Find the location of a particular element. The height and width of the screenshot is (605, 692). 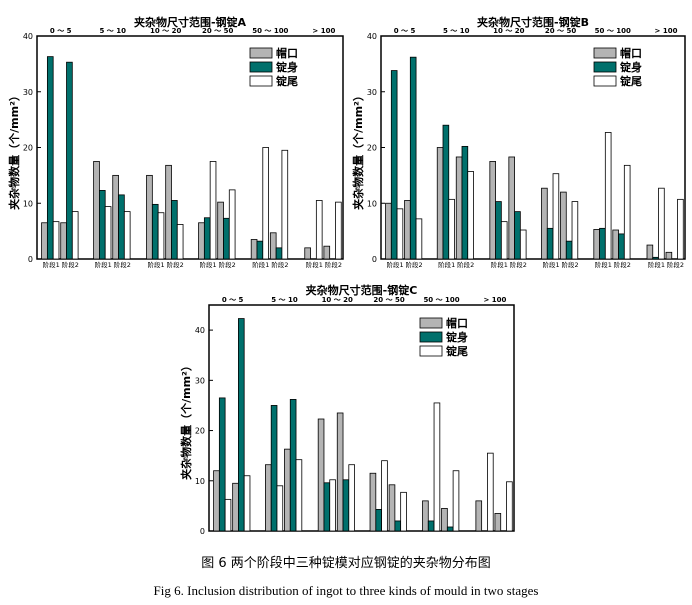

size-range-label: 0 ～ 5 is located at coordinates (233, 300).